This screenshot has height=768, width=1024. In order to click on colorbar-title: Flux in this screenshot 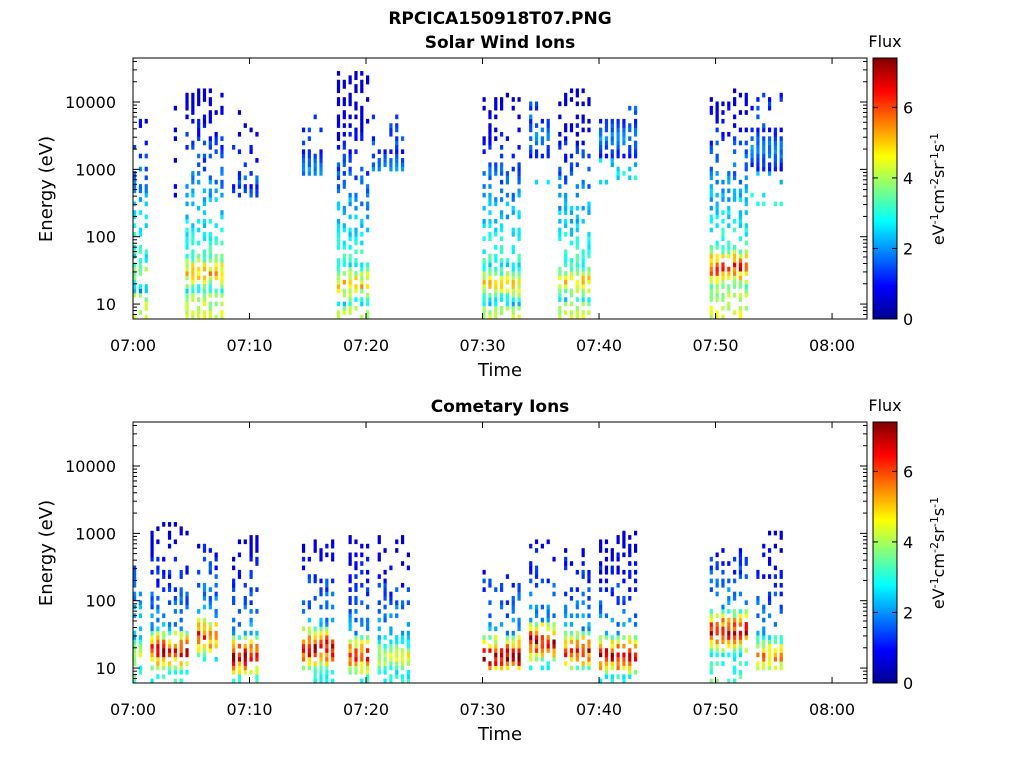, I will do `click(884, 41)`.